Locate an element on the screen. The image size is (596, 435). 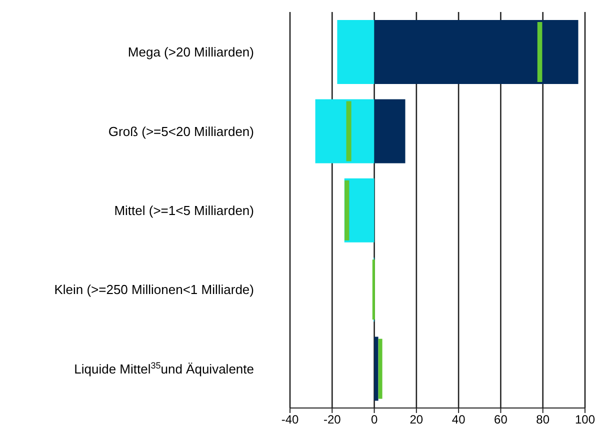
x-tick-label: 0 is located at coordinates (374, 419).